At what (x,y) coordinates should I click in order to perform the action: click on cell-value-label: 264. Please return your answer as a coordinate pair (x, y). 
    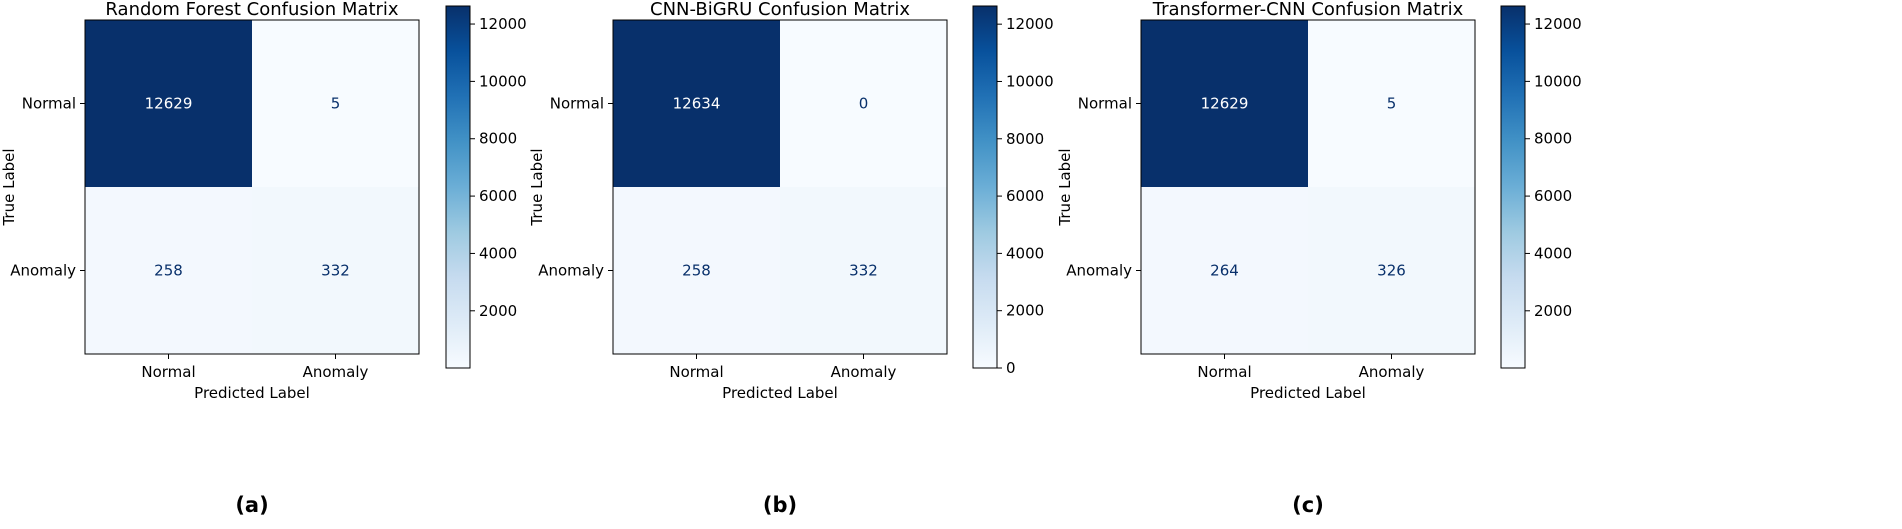
    Looking at the image, I should click on (1224, 271).